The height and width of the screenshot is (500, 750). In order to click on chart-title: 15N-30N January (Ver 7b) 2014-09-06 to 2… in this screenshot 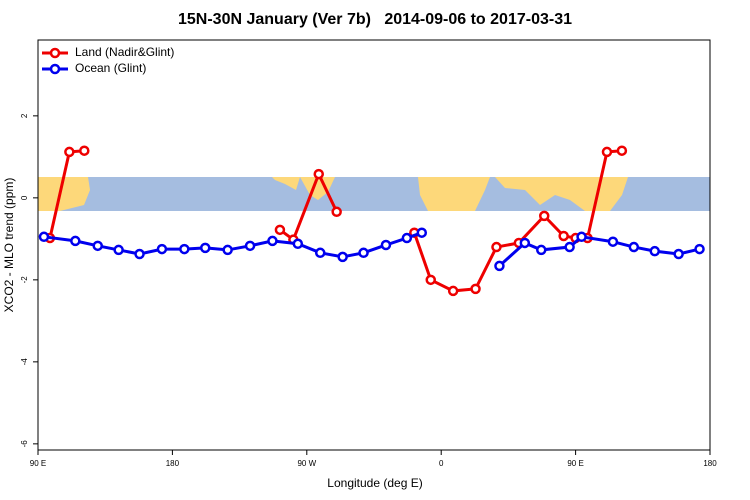, I will do `click(375, 19)`.